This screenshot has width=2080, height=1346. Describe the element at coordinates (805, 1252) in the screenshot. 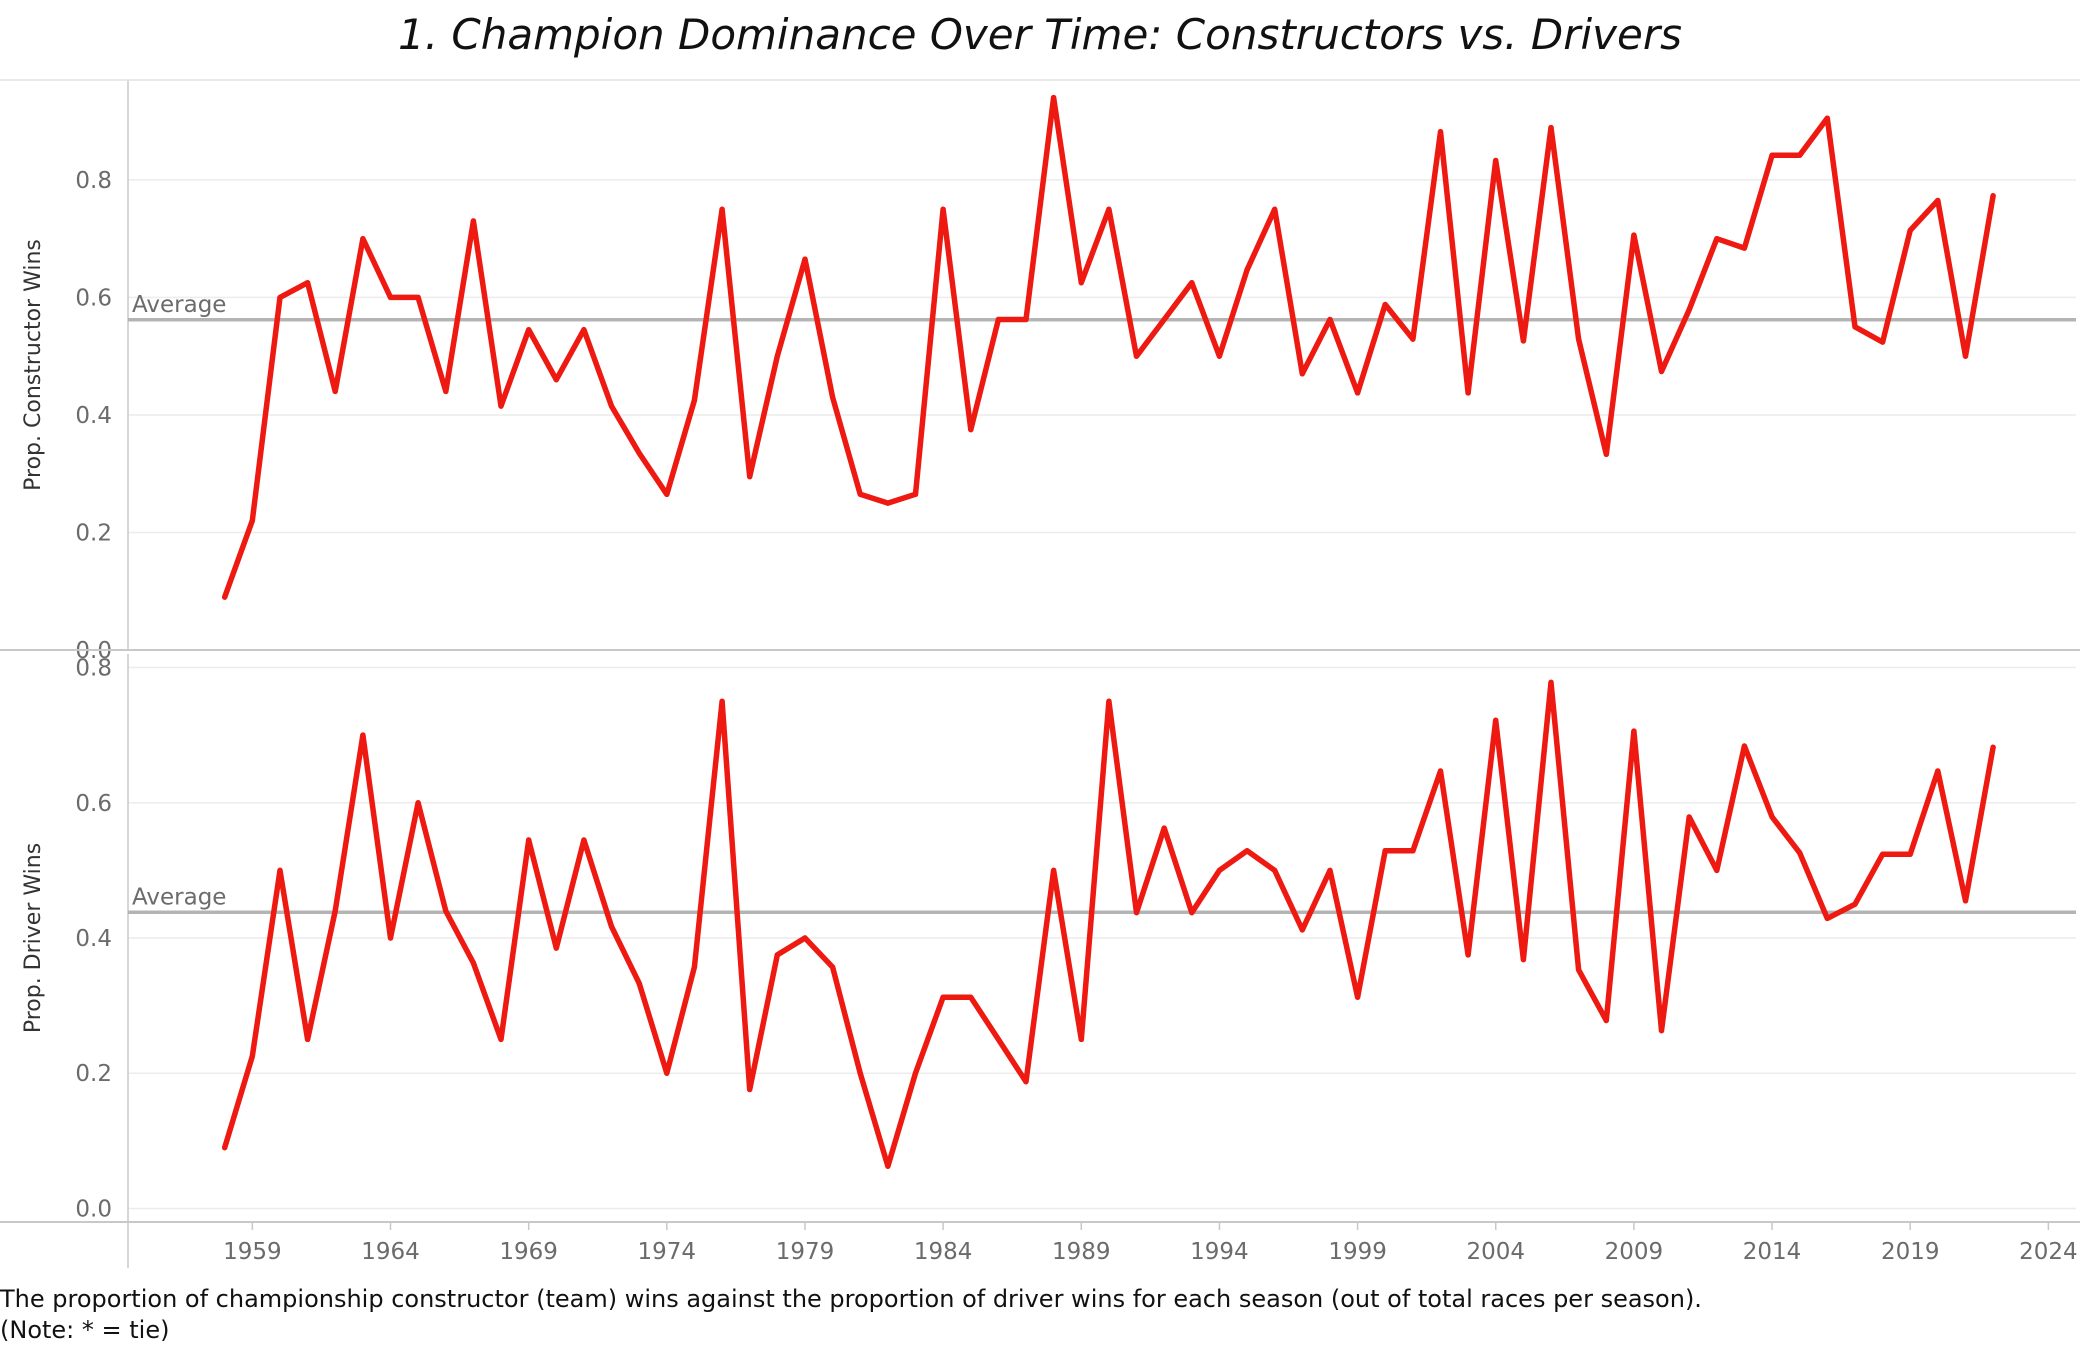

I see `x-tick-label: 1979` at that location.